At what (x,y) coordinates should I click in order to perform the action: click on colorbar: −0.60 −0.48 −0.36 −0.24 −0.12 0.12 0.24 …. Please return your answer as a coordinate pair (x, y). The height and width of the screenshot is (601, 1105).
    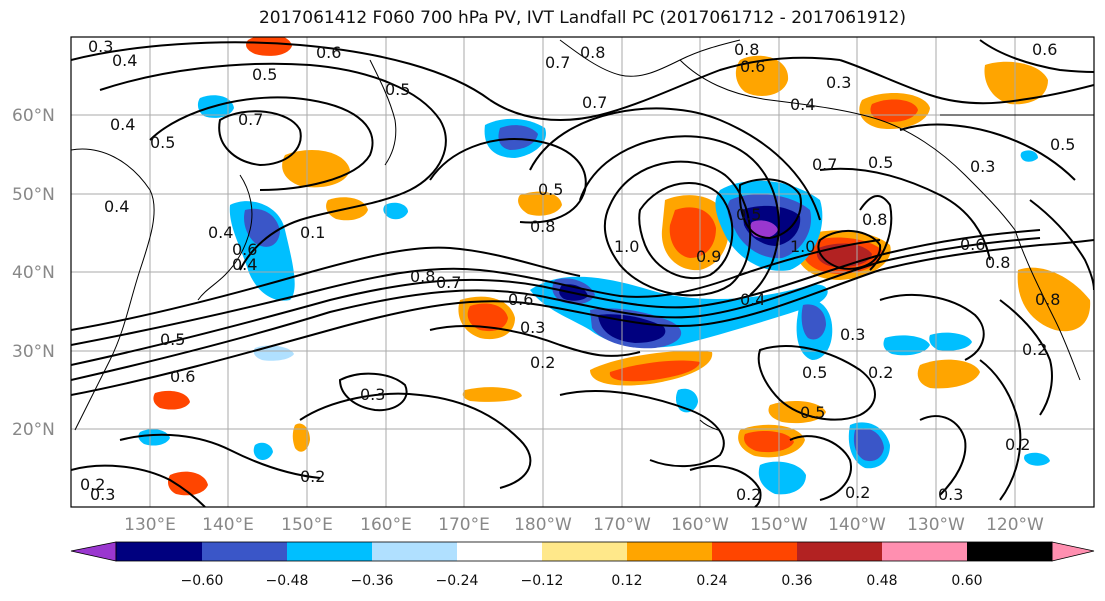
    Looking at the image, I should click on (582, 565).